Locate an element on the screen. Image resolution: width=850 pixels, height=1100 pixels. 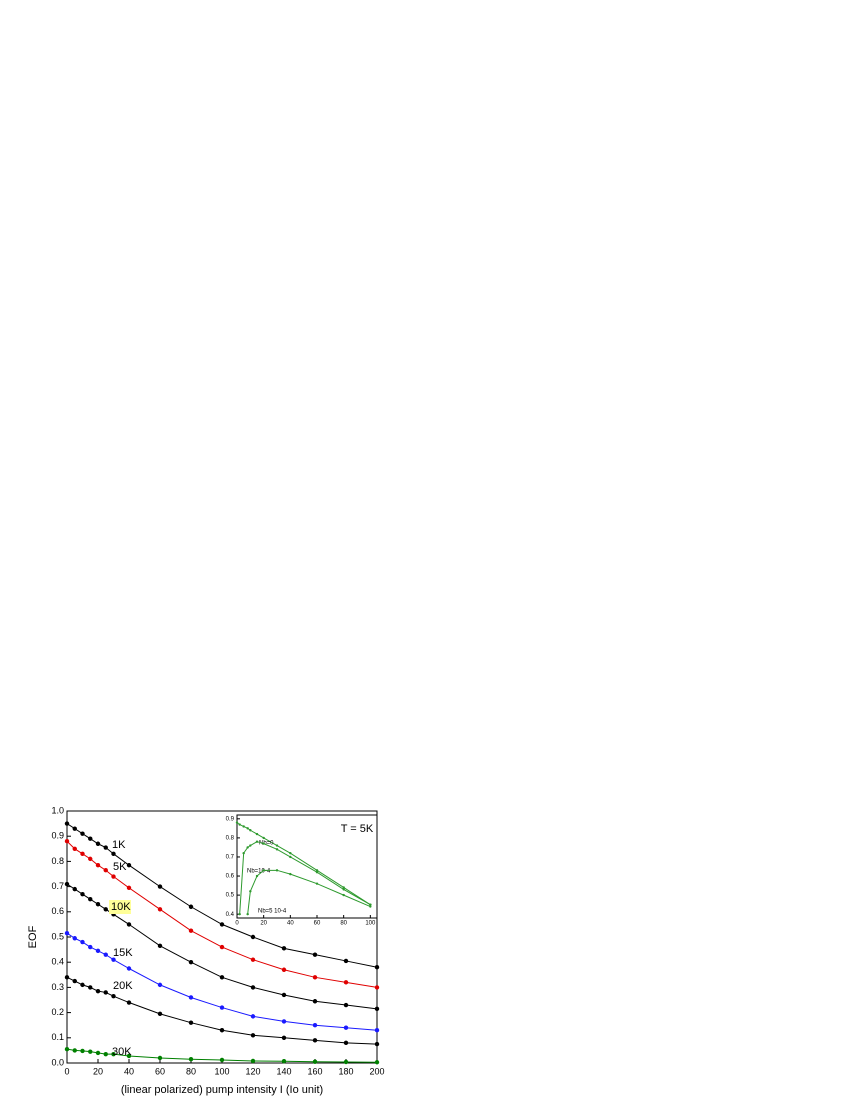
x-tick-label: 80 is located at coordinates (191, 1071).